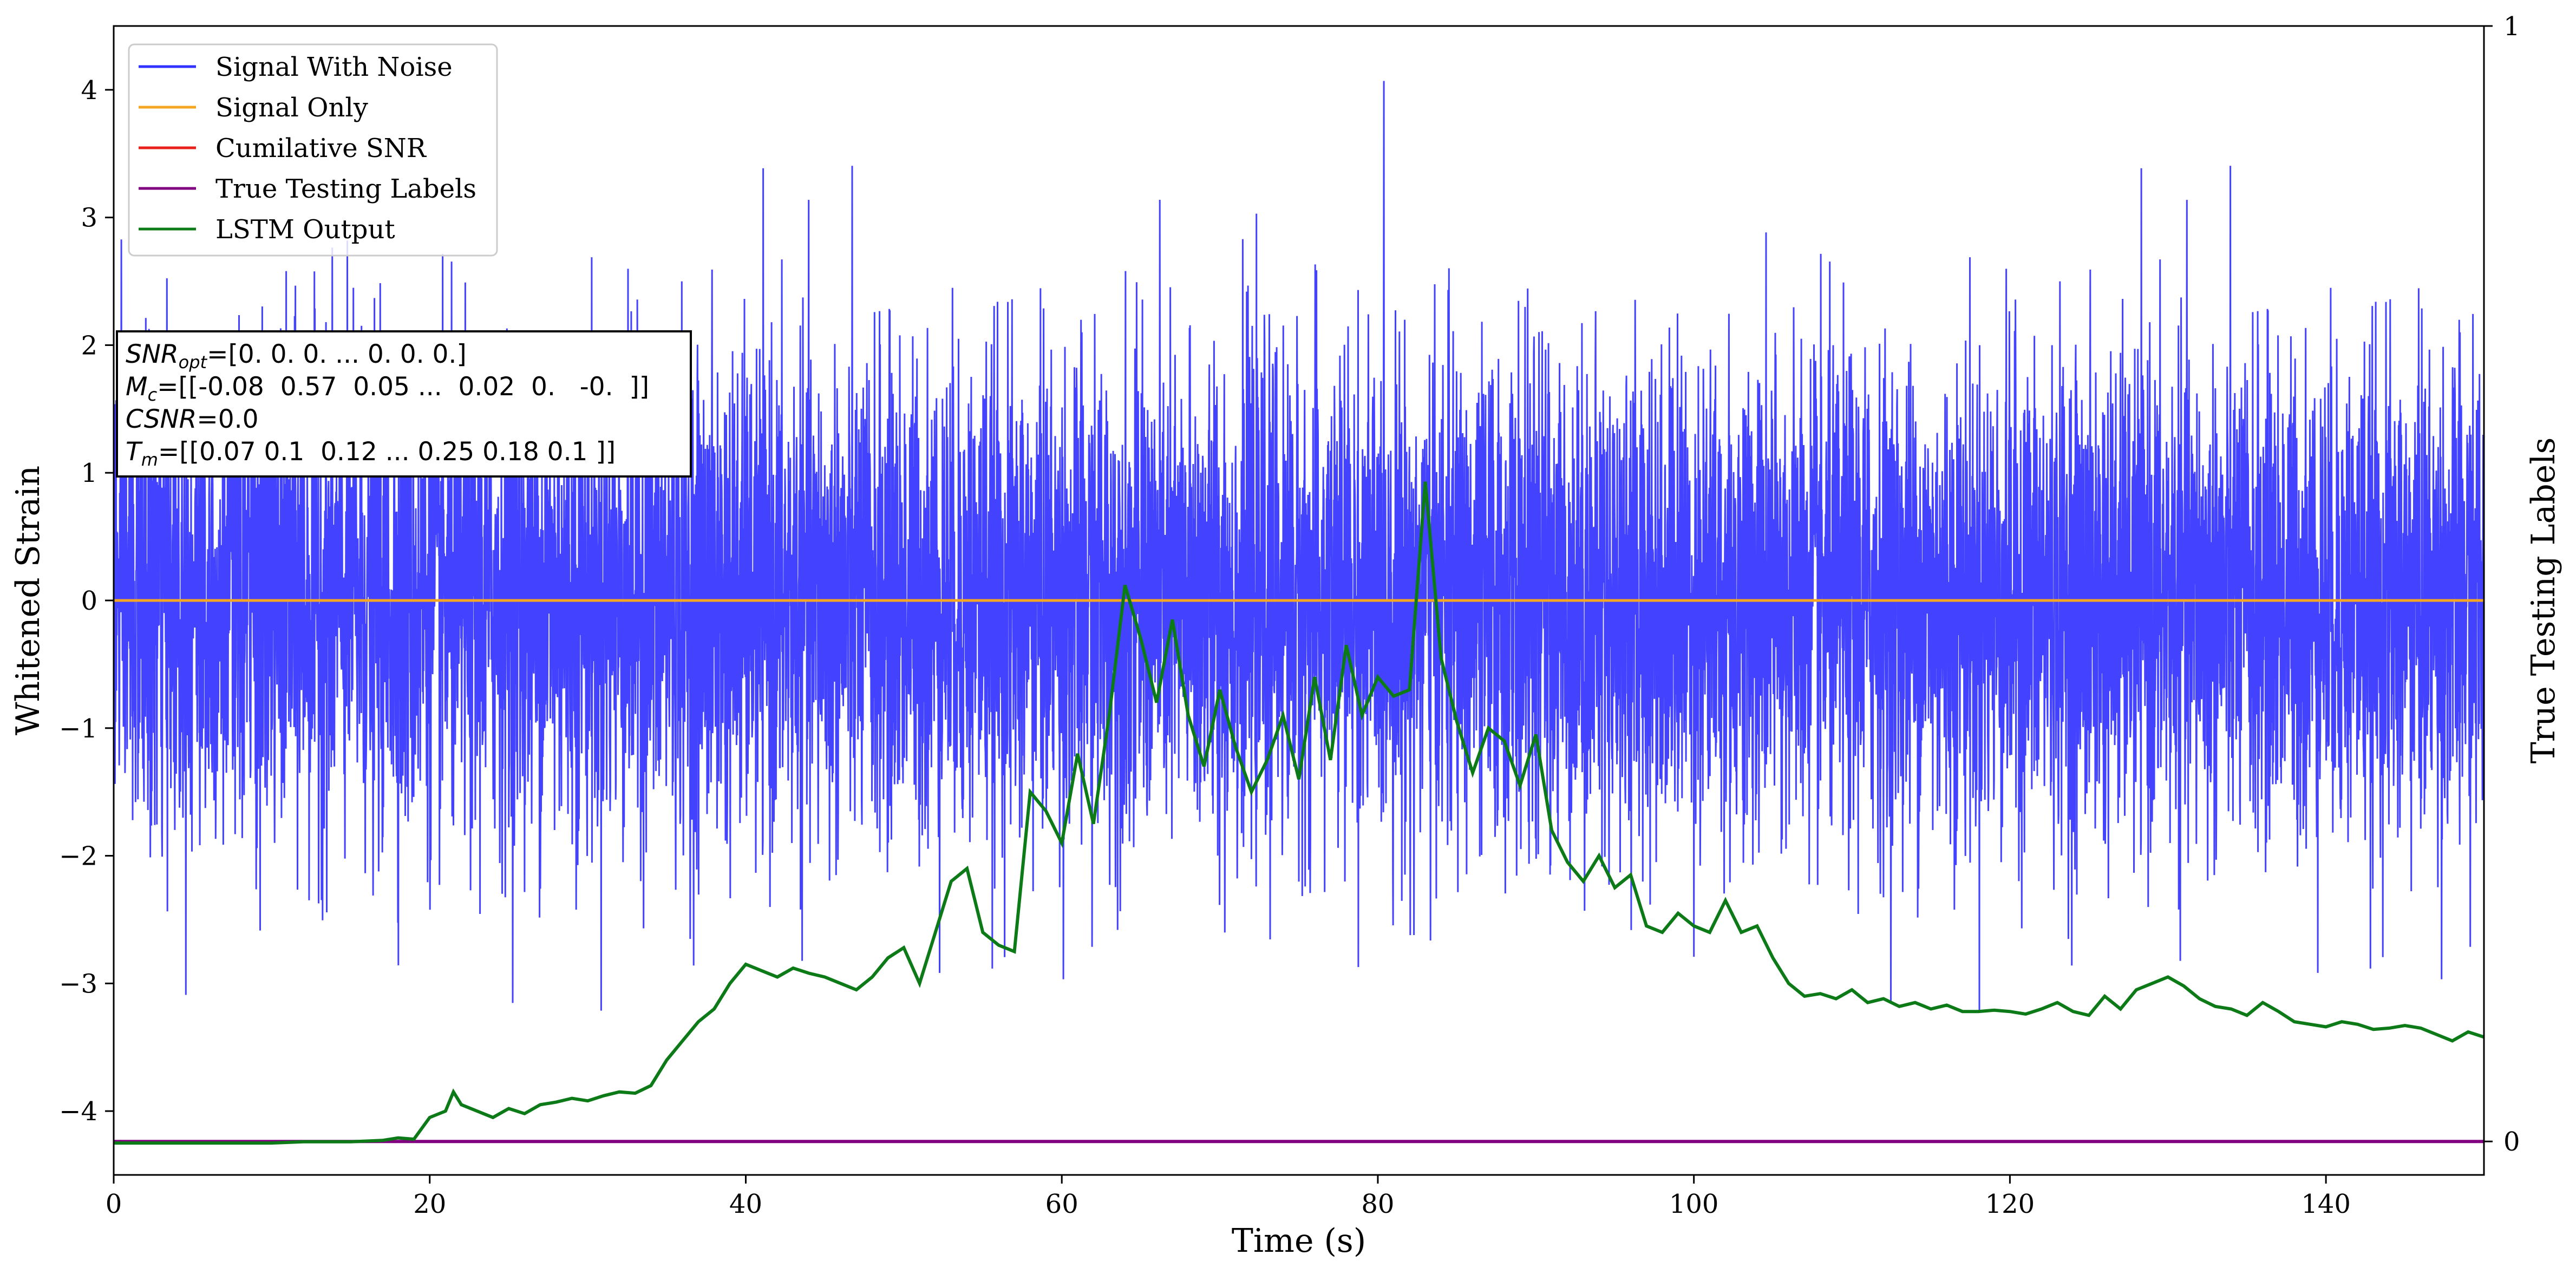 The image size is (2576, 1274). I want to click on y2-tick-label: 0, so click(2511, 1142).